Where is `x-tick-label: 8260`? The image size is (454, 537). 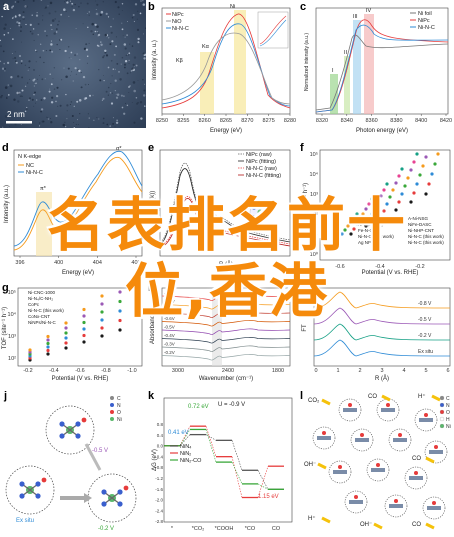 x-tick-label: 8260 is located at coordinates (205, 121).